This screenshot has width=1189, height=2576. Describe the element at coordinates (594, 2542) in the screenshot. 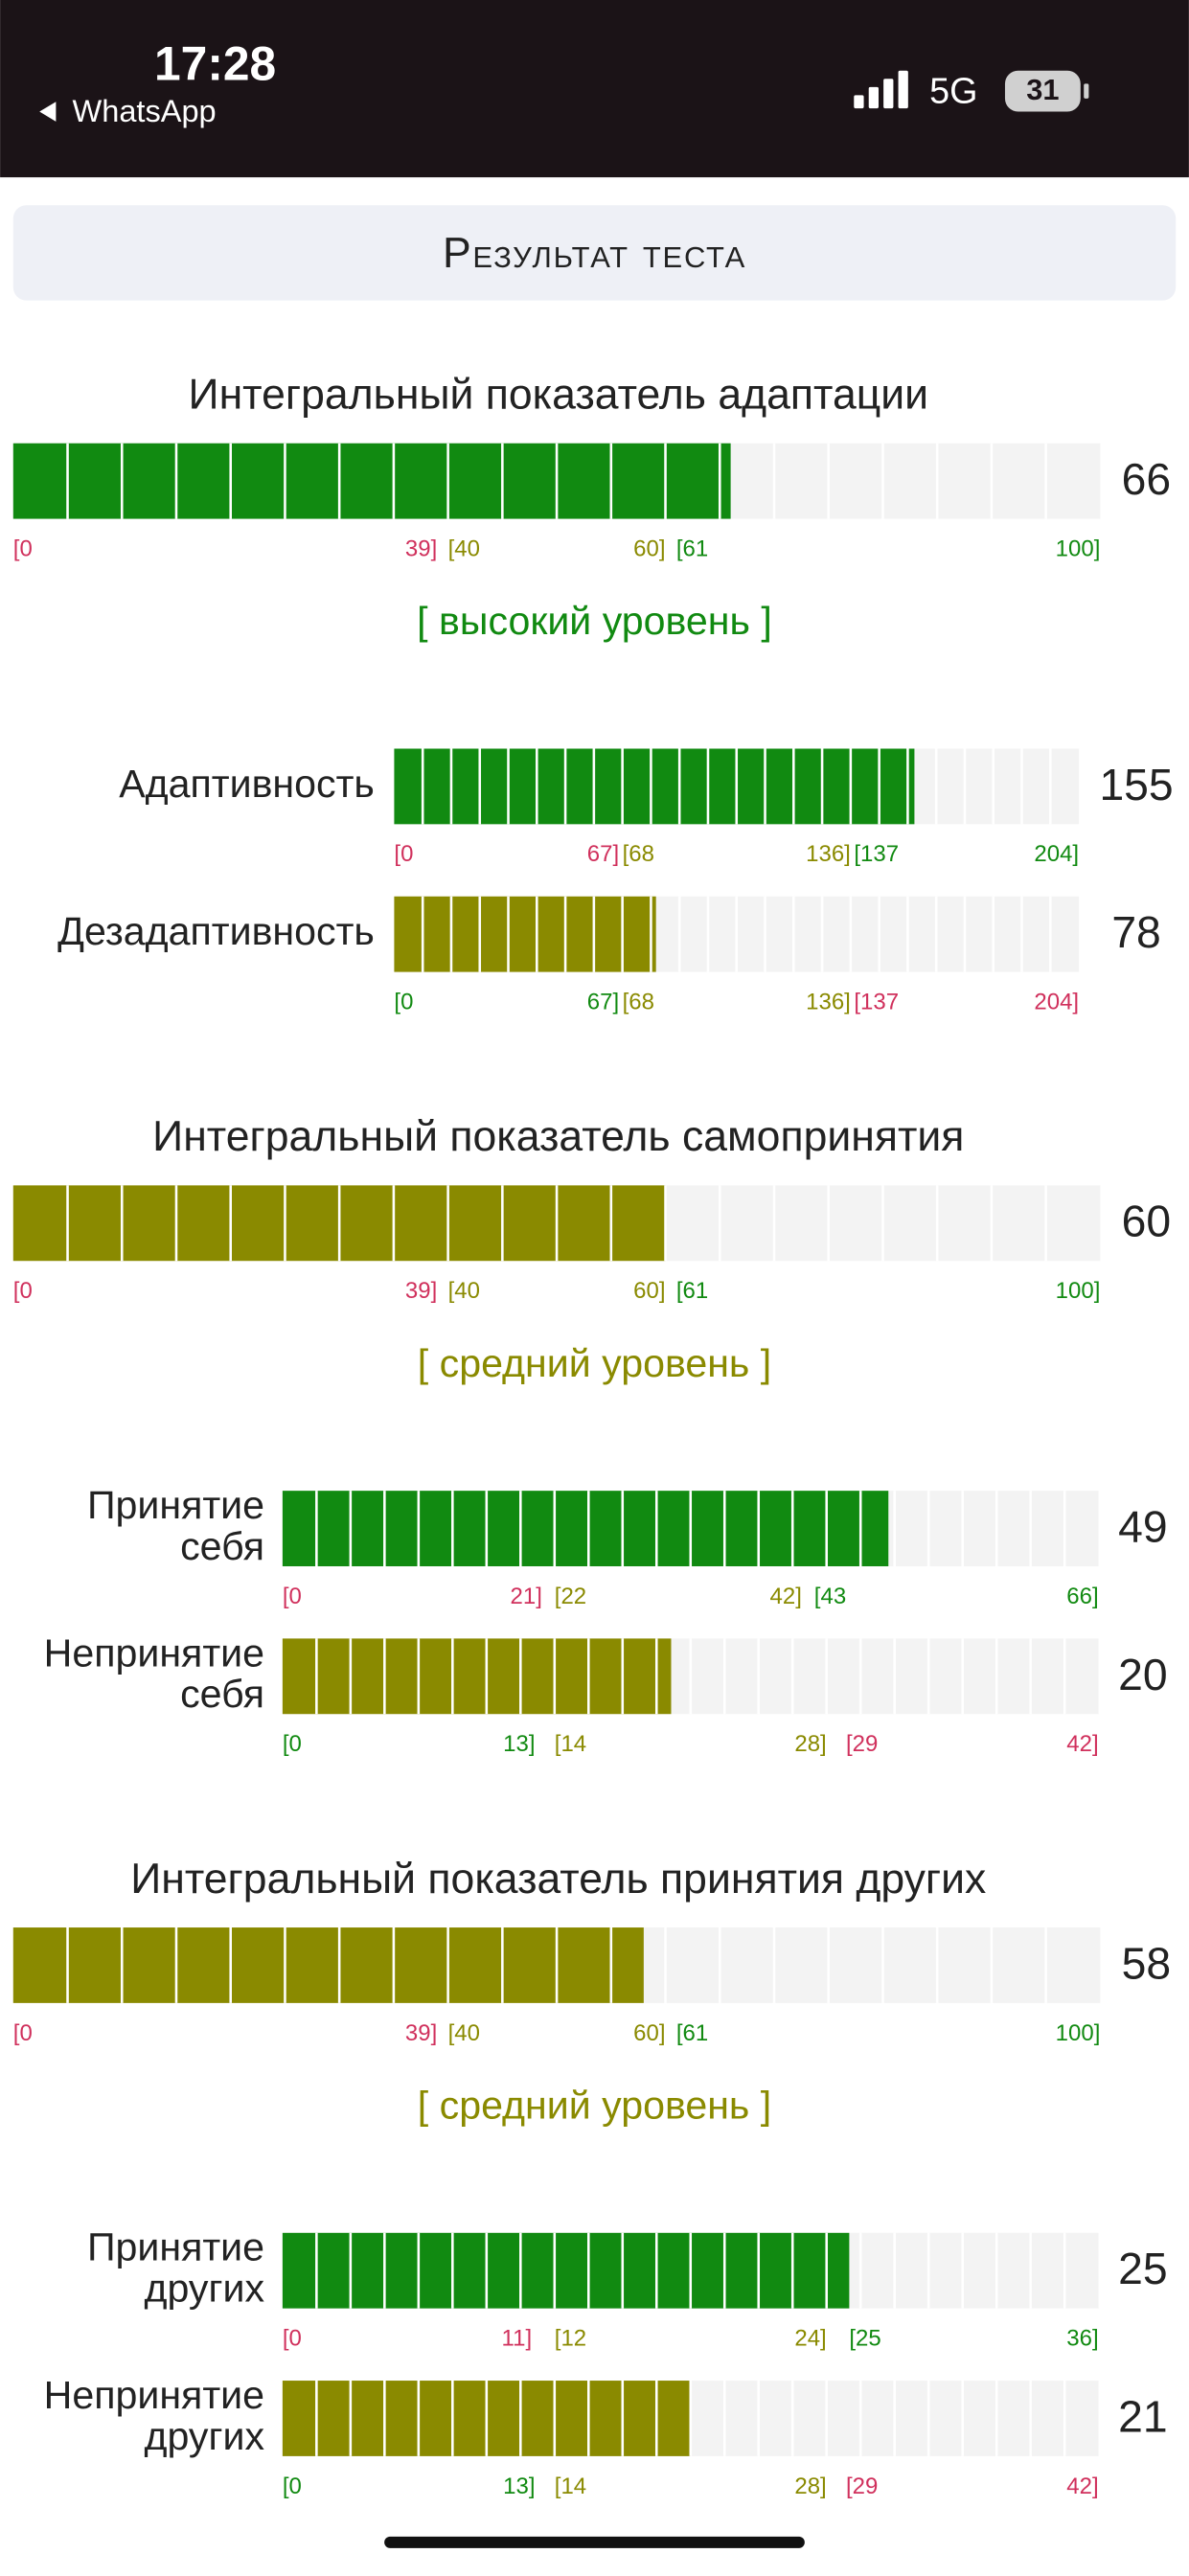

I see `home-indicator` at that location.